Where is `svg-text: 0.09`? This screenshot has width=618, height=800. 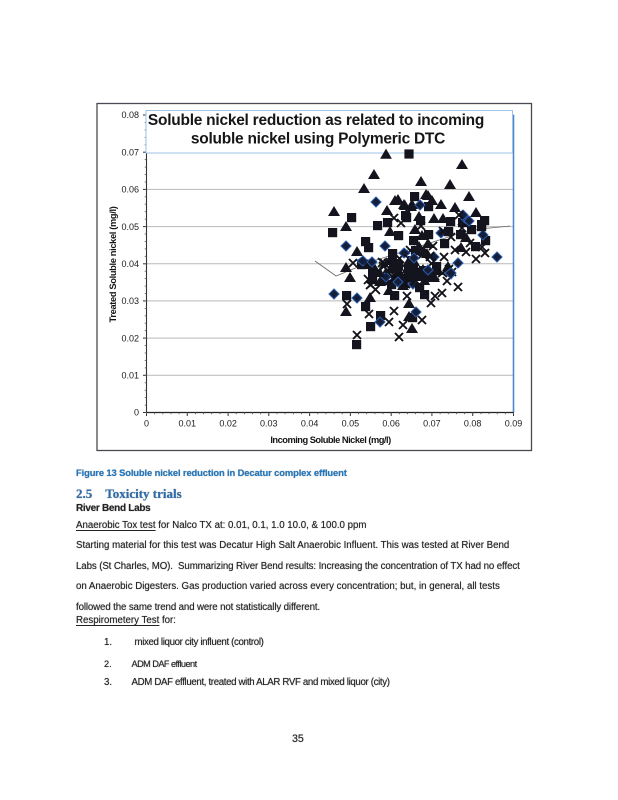 svg-text: 0.09 is located at coordinates (514, 424).